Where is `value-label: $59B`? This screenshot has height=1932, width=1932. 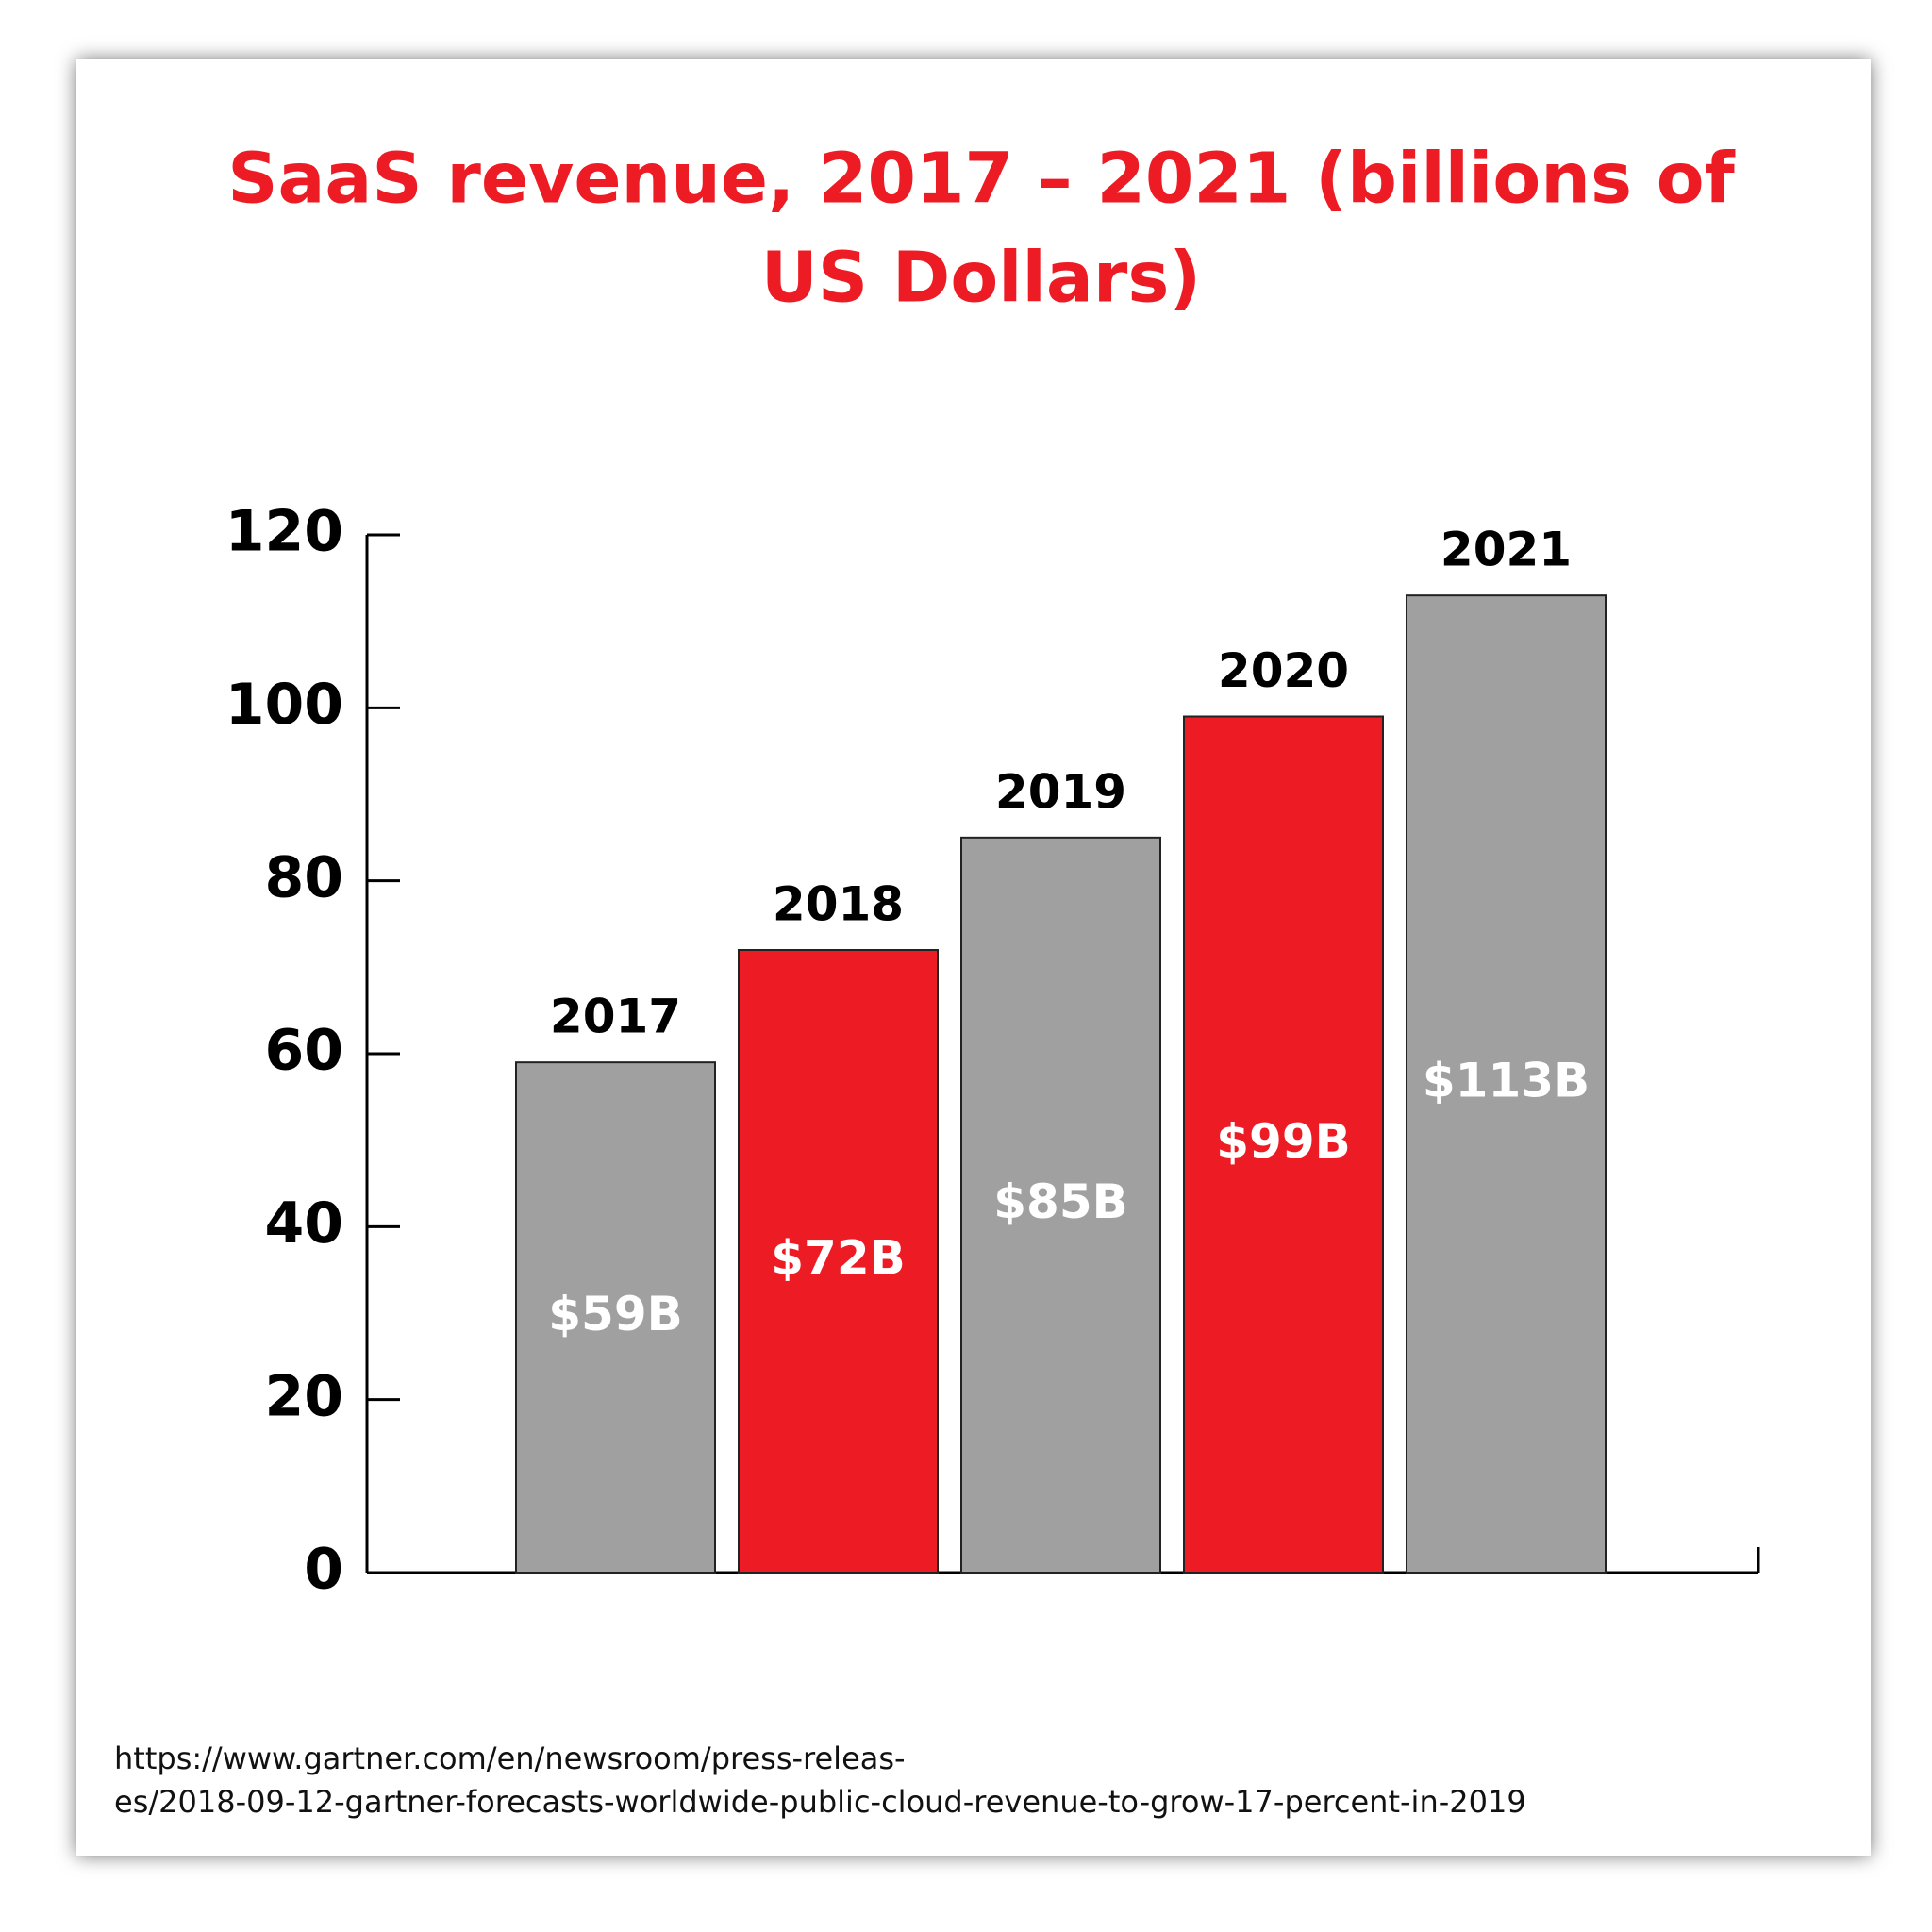
value-label: $59B is located at coordinates (615, 1314).